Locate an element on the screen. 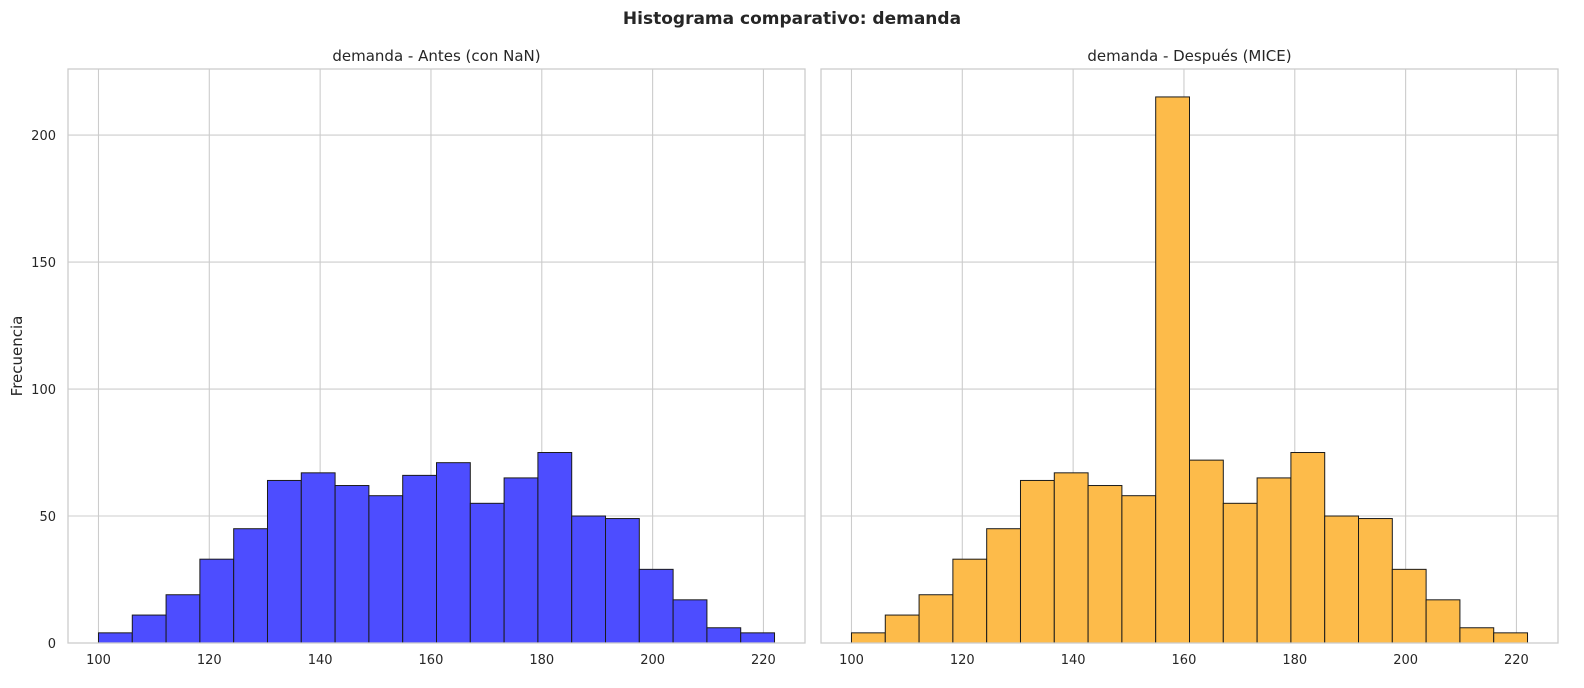 This screenshot has height=688, width=1584. figure-title: Histograma comparativo: demanda is located at coordinates (792, 19).